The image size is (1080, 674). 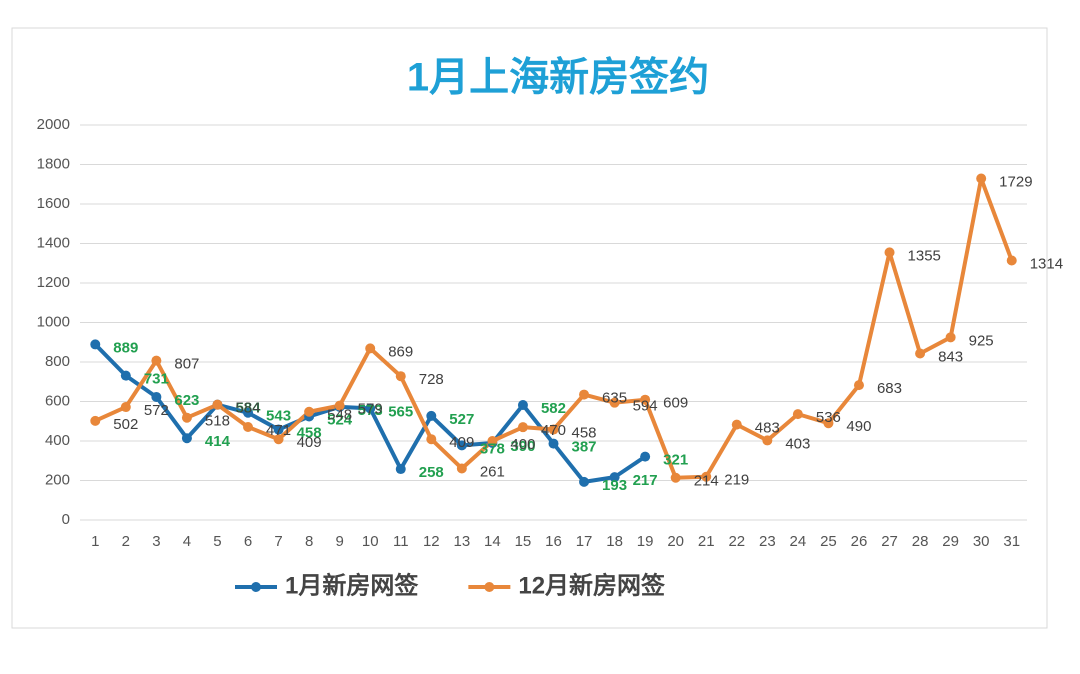 I want to click on x-tick-label: 22, so click(x=736, y=541).